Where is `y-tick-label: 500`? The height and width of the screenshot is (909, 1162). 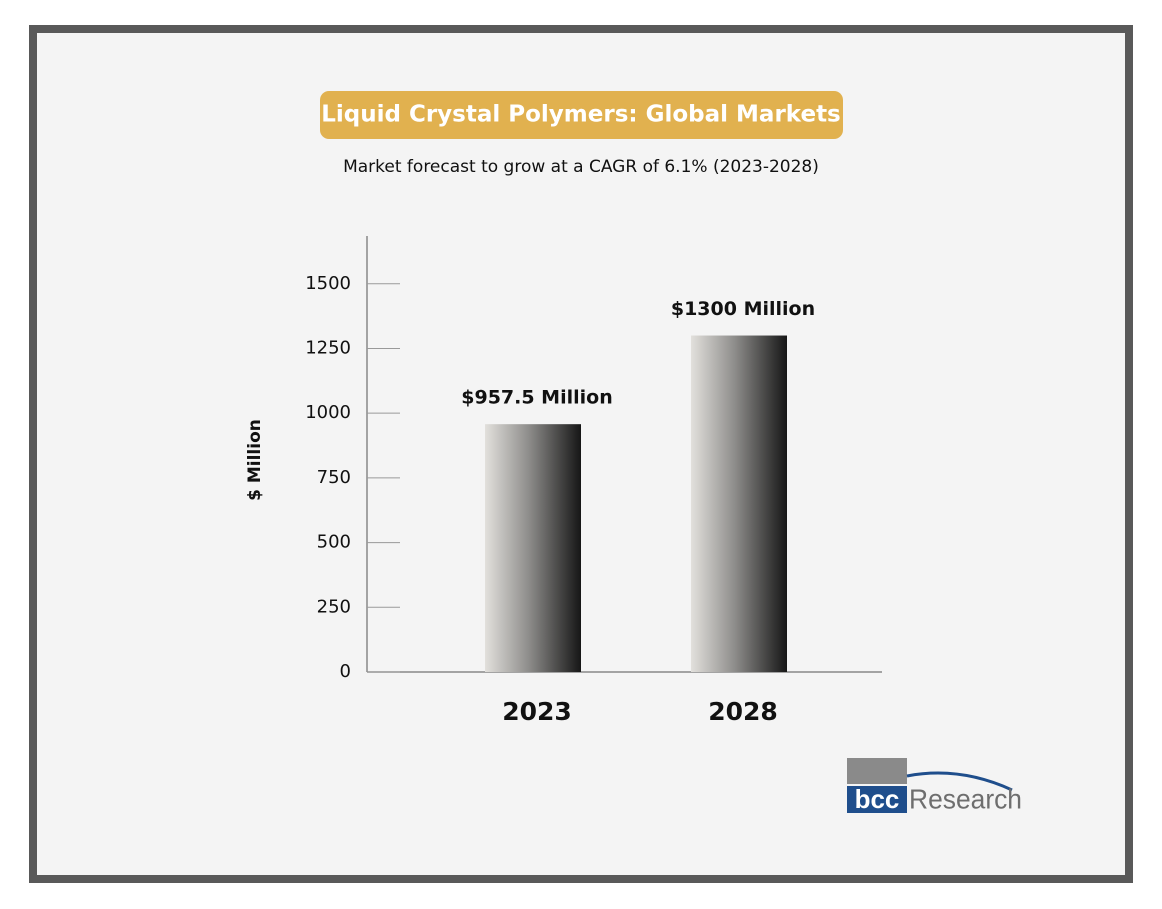
y-tick-label: 500 is located at coordinates (334, 542).